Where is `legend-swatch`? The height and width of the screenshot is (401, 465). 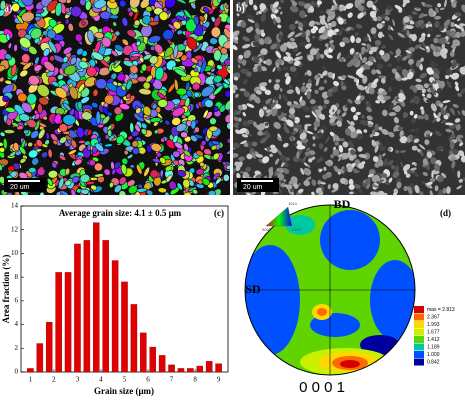
legend-swatch is located at coordinates (419, 362).